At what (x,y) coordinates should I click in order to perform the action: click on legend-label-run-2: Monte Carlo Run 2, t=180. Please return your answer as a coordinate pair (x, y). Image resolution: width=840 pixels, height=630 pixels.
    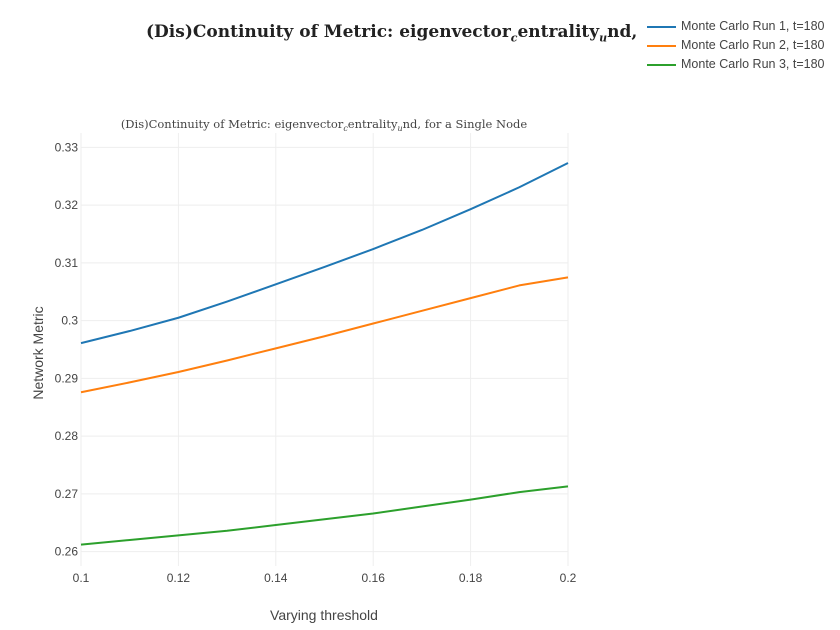
    Looking at the image, I should click on (753, 45).